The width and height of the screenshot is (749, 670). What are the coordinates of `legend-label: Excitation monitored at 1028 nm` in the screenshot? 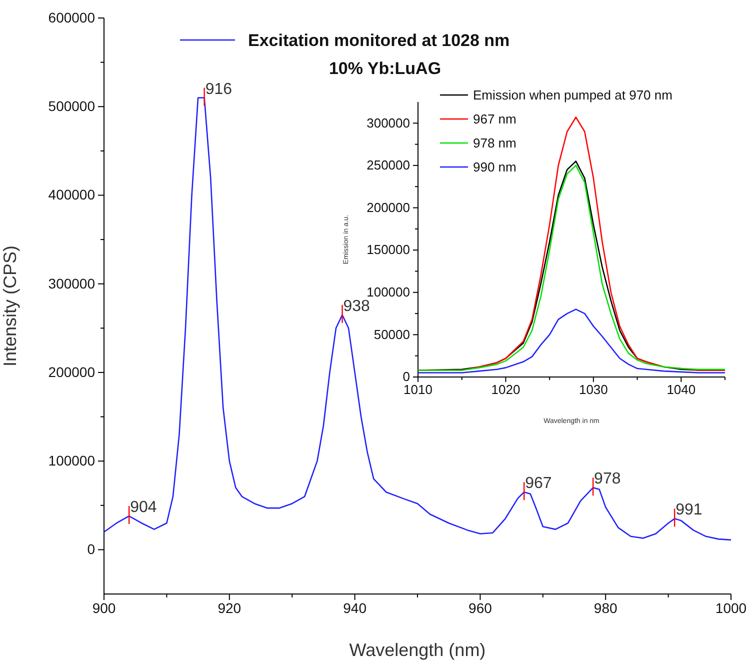 It's located at (379, 40).